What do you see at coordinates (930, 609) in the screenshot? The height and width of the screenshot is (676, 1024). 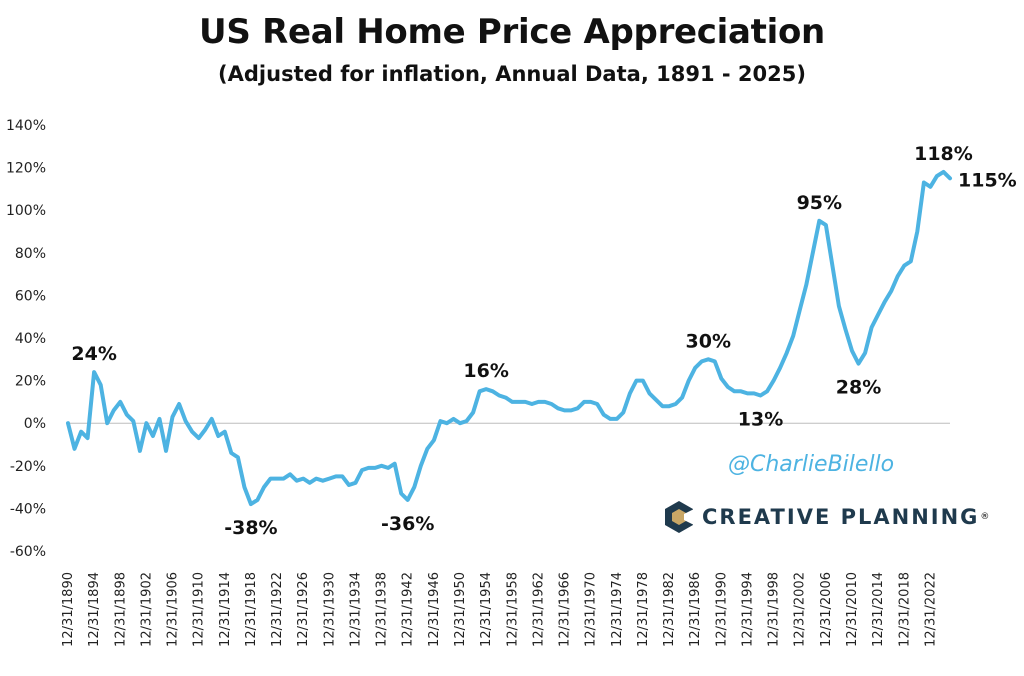 I see `x-tick-label: 12/31/2022` at bounding box center [930, 609].